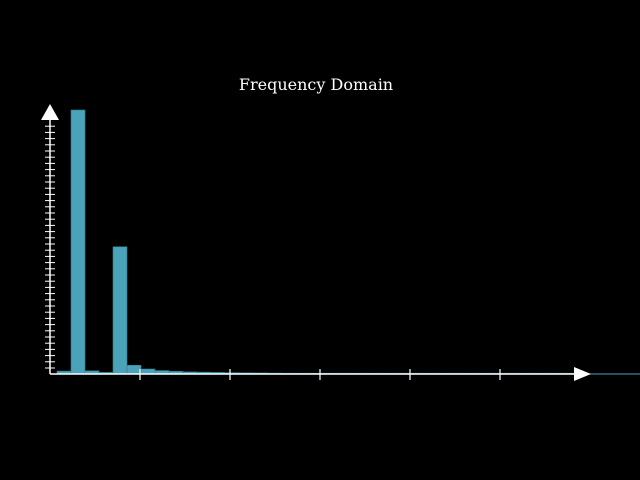 The width and height of the screenshot is (640, 480). What do you see at coordinates (50, 112) in the screenshot?
I see `y-axis-arrow-icon` at bounding box center [50, 112].